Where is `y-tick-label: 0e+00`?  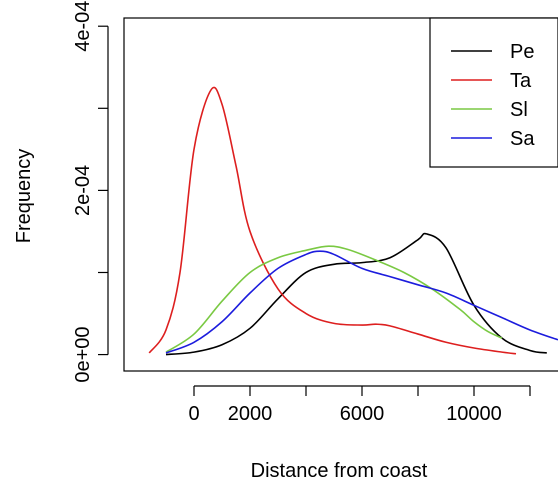
y-tick-label: 0e+00 is located at coordinates (83, 354).